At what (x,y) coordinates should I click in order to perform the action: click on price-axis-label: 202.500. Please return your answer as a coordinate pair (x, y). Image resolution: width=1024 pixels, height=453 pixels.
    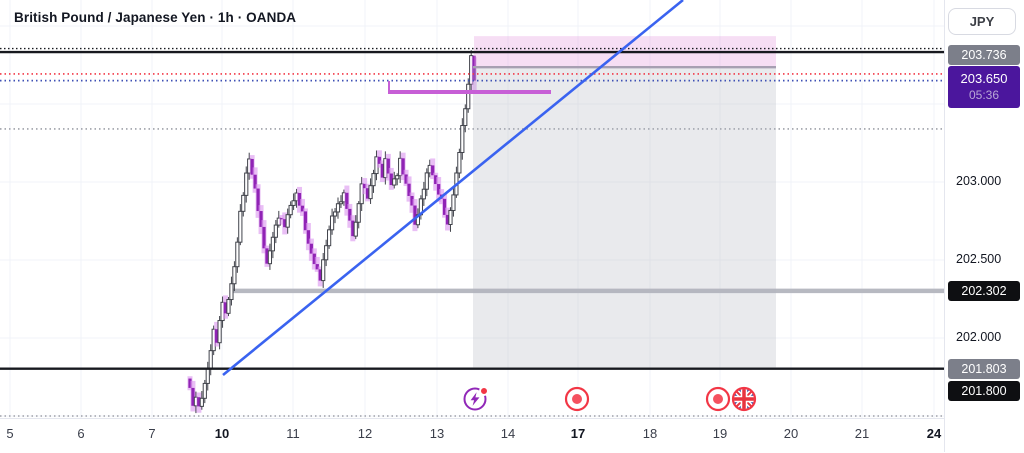
    Looking at the image, I should click on (979, 259).